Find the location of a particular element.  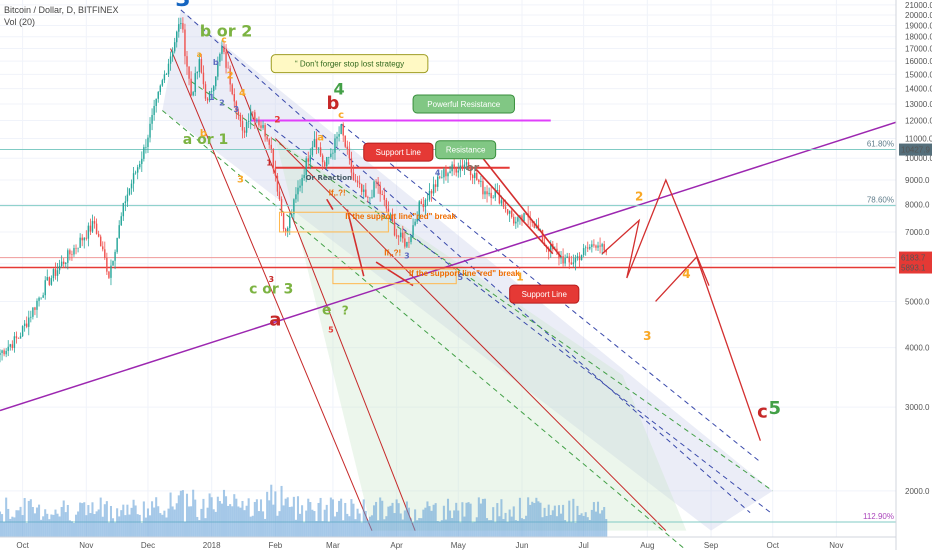

time-tick-label: May is located at coordinates (458, 545).